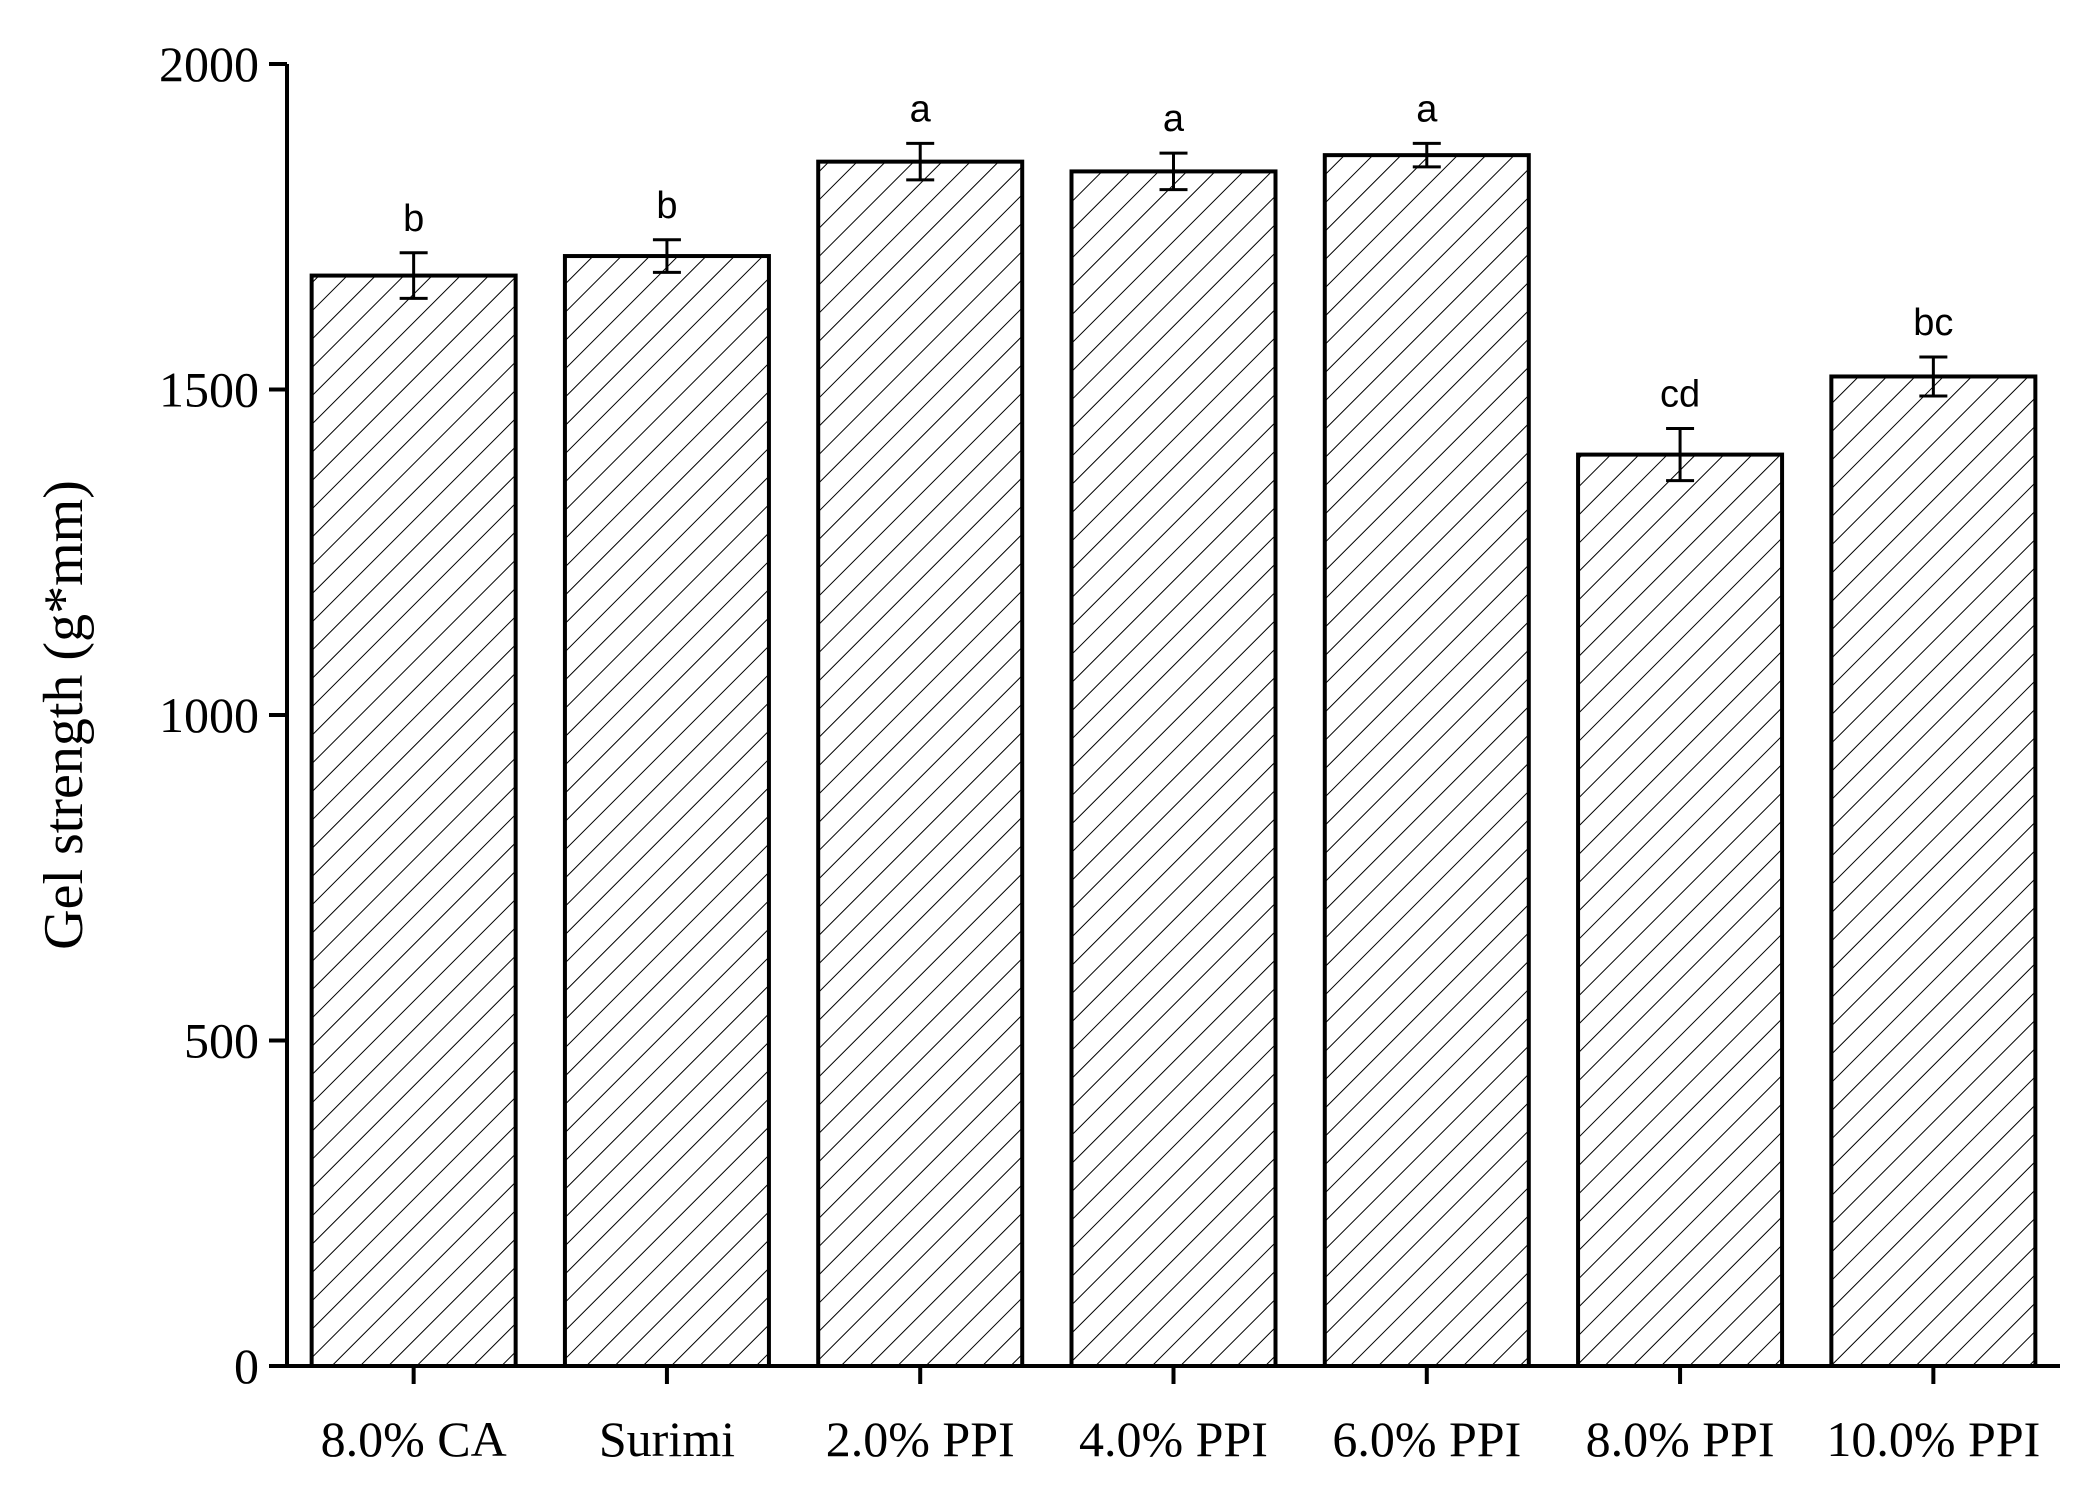  Describe the element at coordinates (667, 1439) in the screenshot. I see `x-tick-label: Surimi` at that location.